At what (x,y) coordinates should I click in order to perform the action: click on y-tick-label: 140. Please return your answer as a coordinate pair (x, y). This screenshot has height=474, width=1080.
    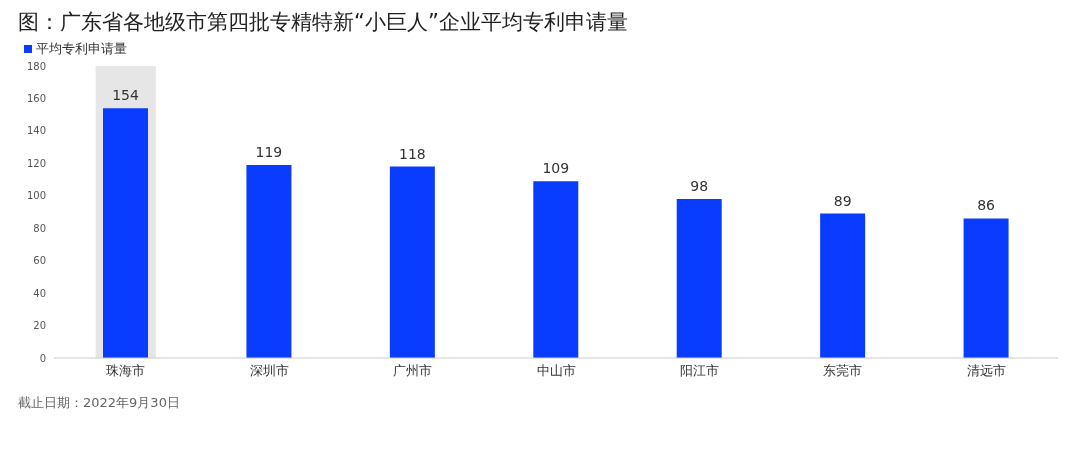
    Looking at the image, I should click on (36, 131).